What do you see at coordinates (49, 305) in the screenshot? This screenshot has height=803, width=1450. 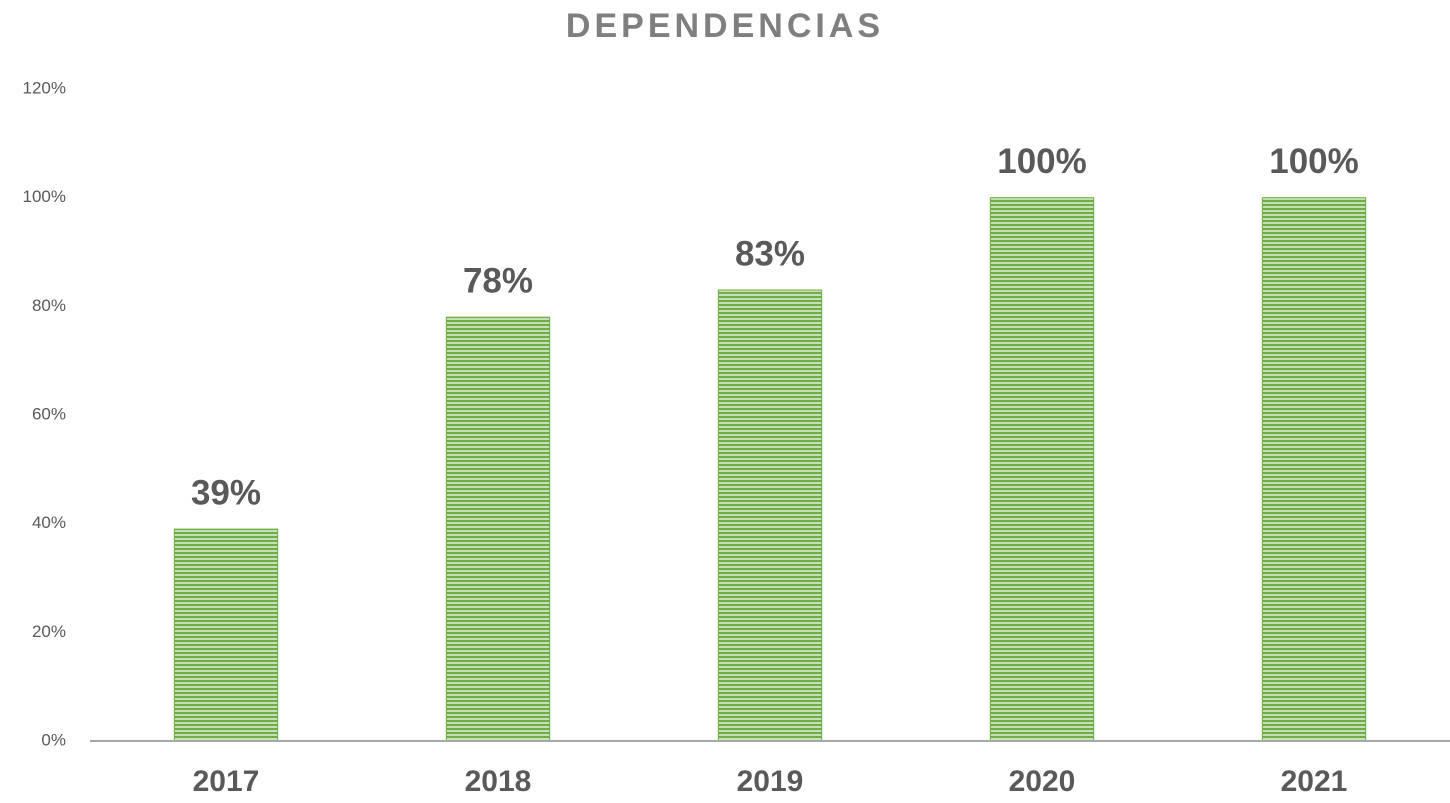 I see `y-tick-label: 80%` at bounding box center [49, 305].